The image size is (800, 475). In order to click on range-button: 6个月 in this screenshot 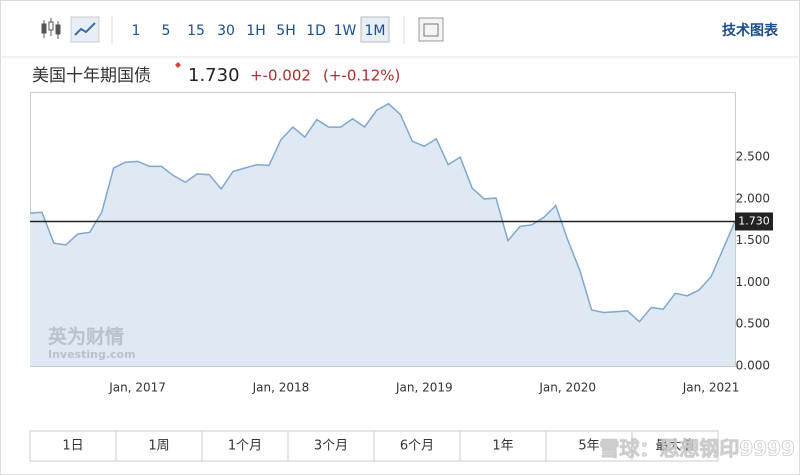, I will do `click(417, 446)`.